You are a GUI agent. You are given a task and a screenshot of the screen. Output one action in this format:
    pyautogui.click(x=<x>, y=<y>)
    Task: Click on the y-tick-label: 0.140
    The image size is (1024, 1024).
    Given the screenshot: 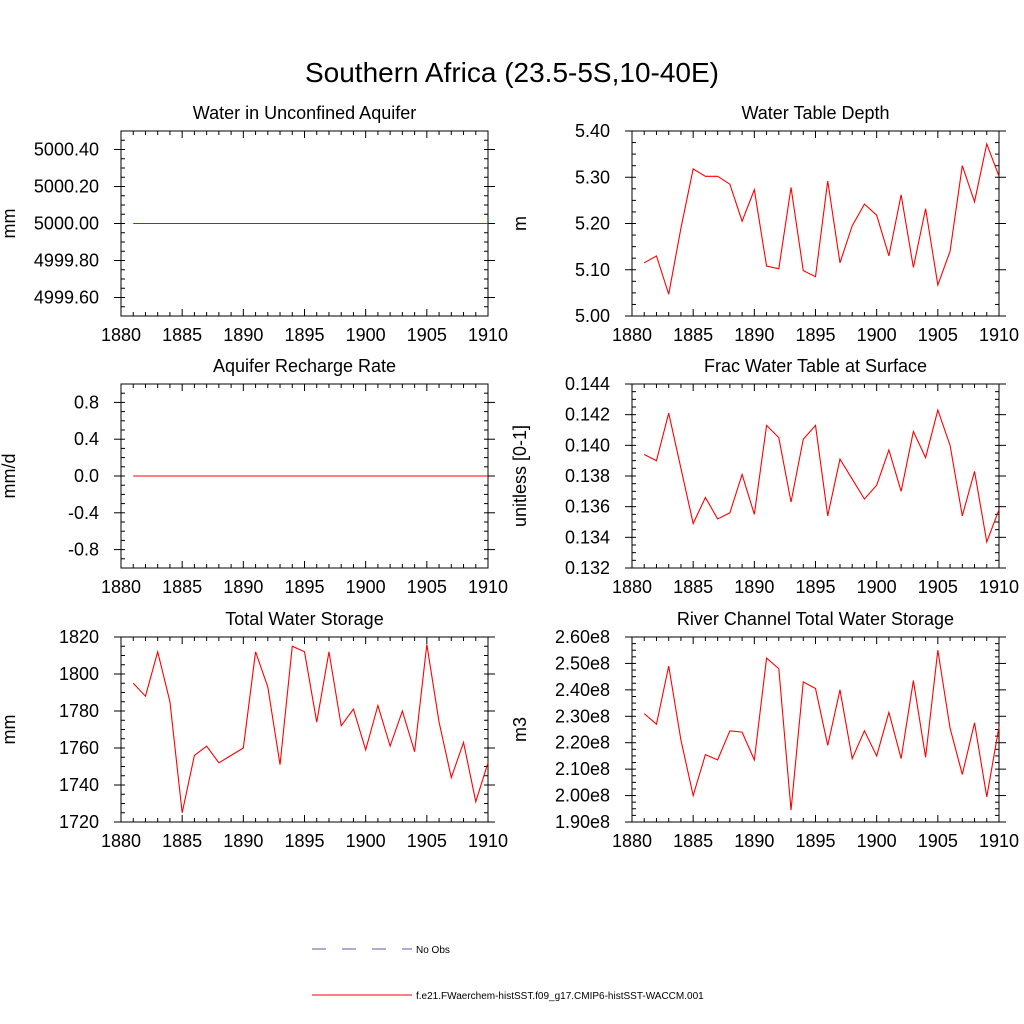 What is the action you would take?
    pyautogui.click(x=587, y=445)
    